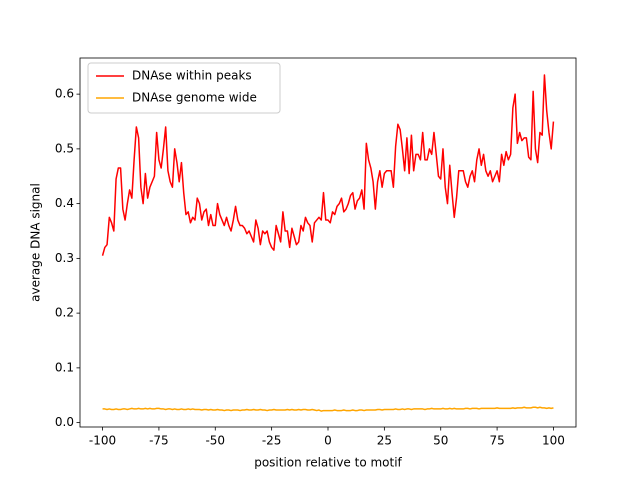 This screenshot has height=480, width=640. What do you see at coordinates (102, 441) in the screenshot?
I see `x-tick-label: -100` at bounding box center [102, 441].